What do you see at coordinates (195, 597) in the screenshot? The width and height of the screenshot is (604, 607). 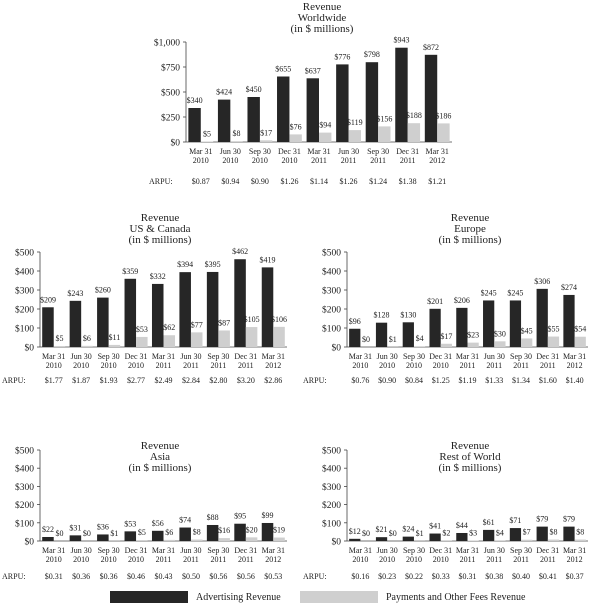 I see `legend-advertising: Advertising Revenue` at bounding box center [195, 597].